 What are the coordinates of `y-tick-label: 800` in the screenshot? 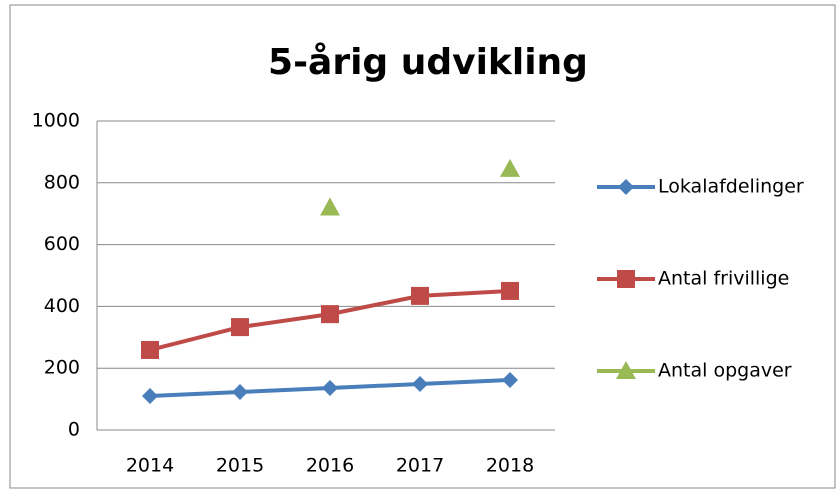 It's located at (62, 182).